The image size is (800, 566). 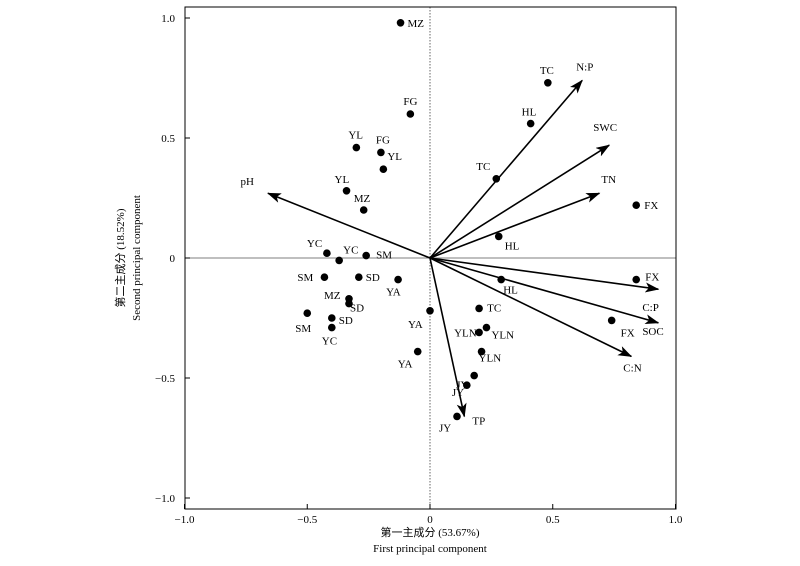 I want to click on vector-label: TN, so click(x=608, y=180).